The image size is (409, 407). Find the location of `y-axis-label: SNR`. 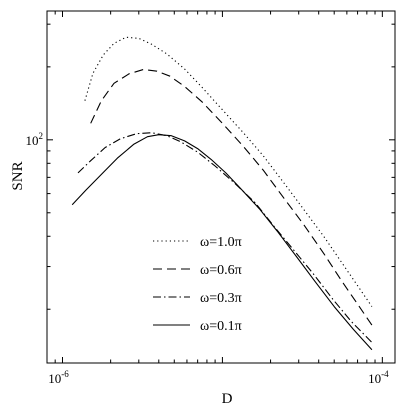

y-axis-label: SNR is located at coordinates (18, 175).